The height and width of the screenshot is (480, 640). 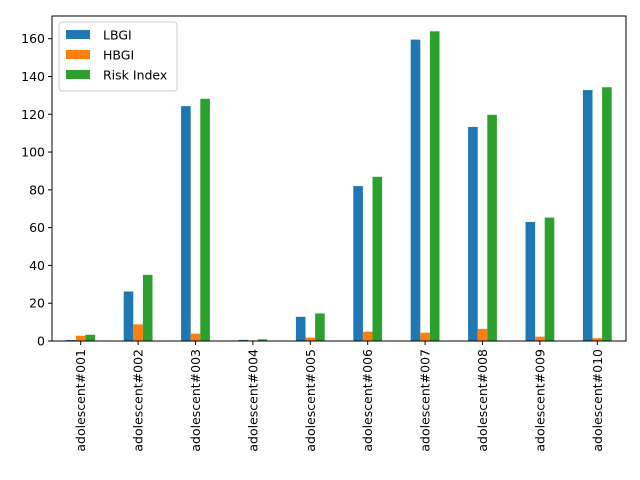 I want to click on y-axis: 0 20 40 60 80 100 120 140 160, so click(x=36, y=190).